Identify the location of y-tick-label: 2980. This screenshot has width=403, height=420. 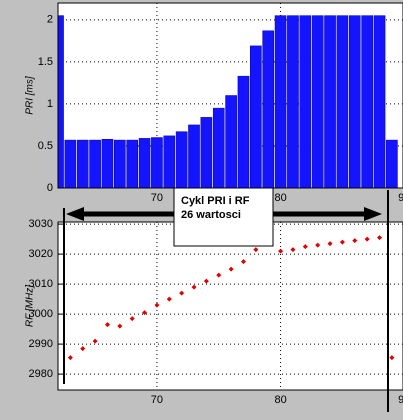
(41, 374).